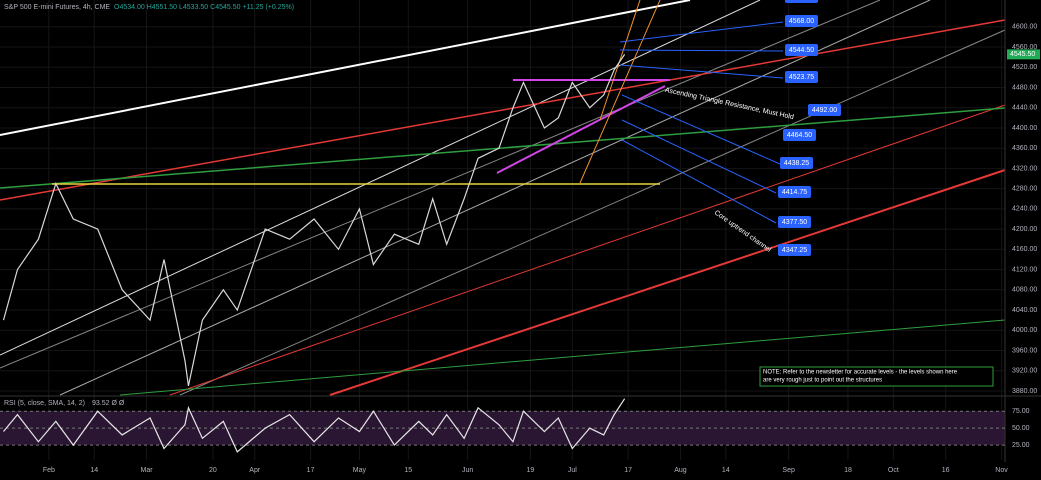 The image size is (1041, 480). What do you see at coordinates (1024, 350) in the screenshot?
I see `y-tick-label: 3960.00` at bounding box center [1024, 350].